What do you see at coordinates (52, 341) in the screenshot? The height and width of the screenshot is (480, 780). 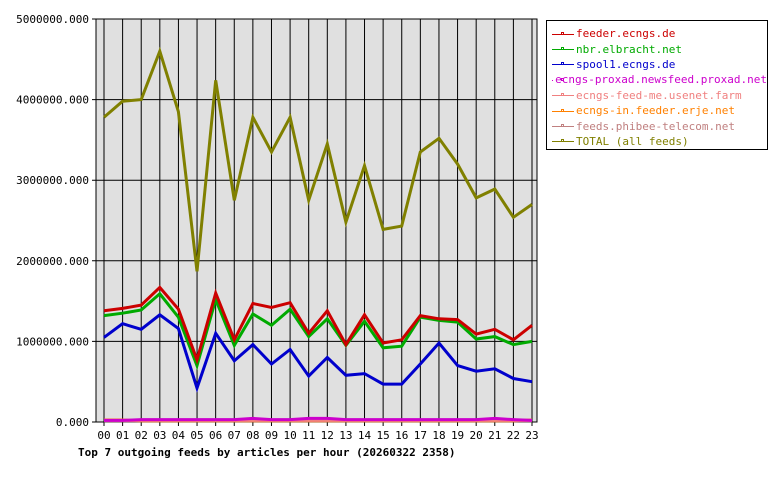 I see `y-tick-label: 1000000.000` at bounding box center [52, 341].